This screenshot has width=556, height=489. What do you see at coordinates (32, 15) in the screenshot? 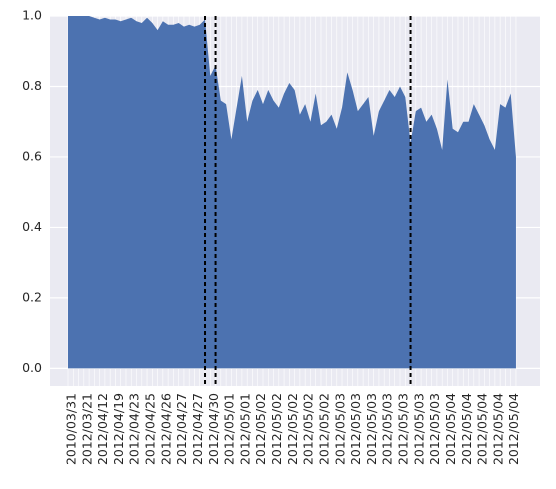
I see `y-tick-label: 1.0` at bounding box center [32, 15].